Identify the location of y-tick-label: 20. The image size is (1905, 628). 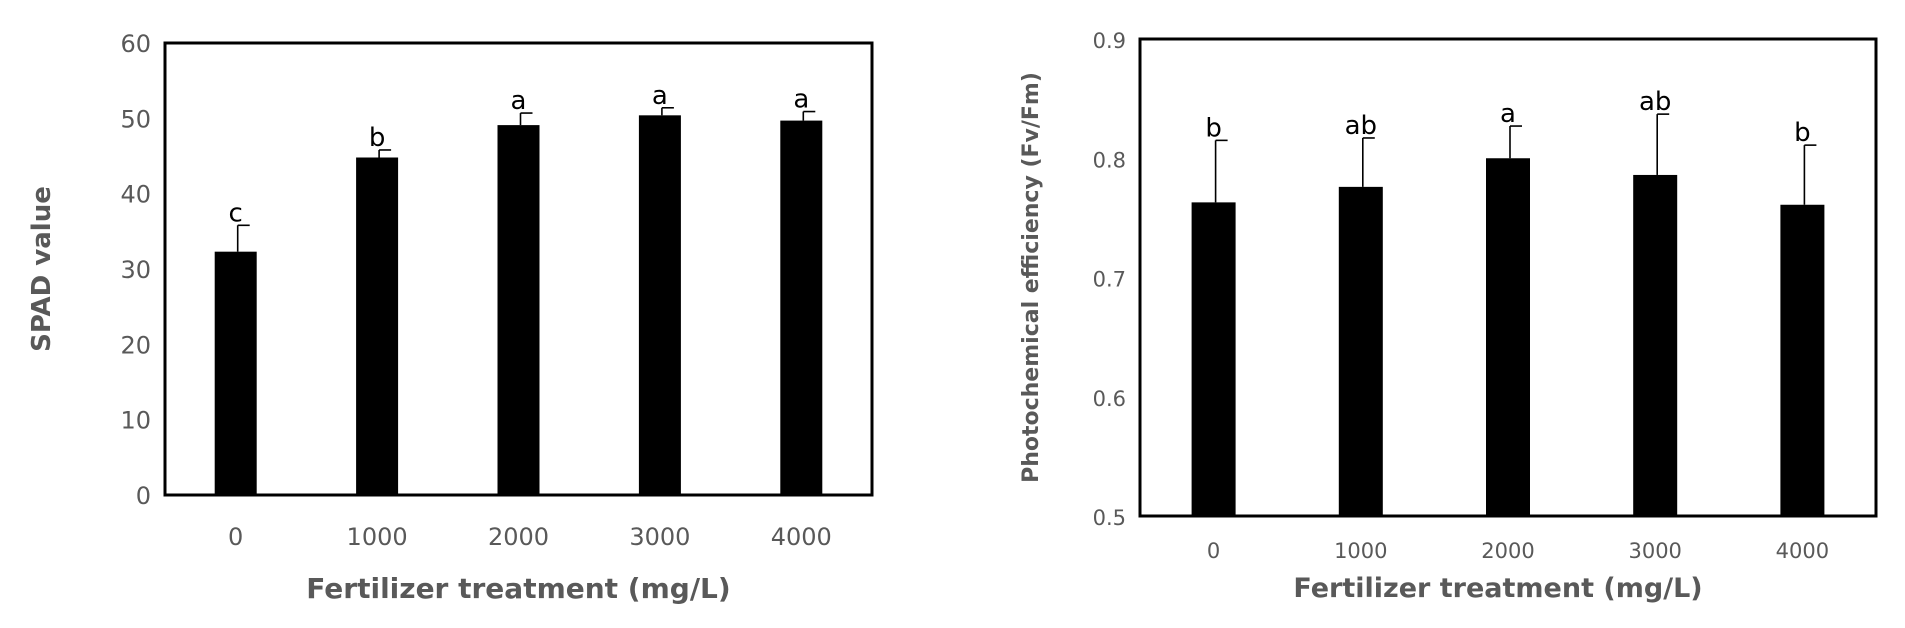
(135, 345).